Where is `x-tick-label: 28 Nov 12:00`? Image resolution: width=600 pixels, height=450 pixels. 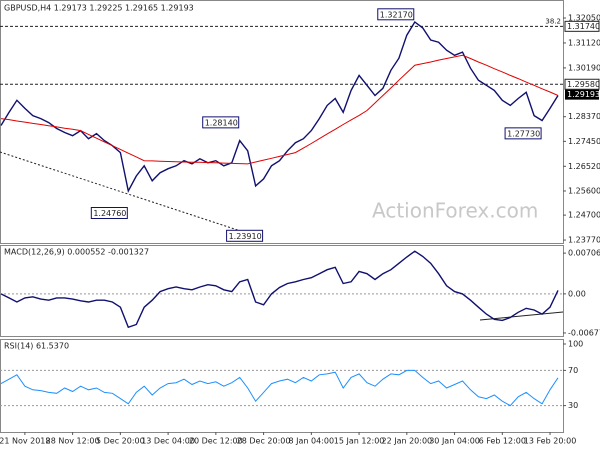 x-tick-label: 28 Nov 12:00 is located at coordinates (73, 441).